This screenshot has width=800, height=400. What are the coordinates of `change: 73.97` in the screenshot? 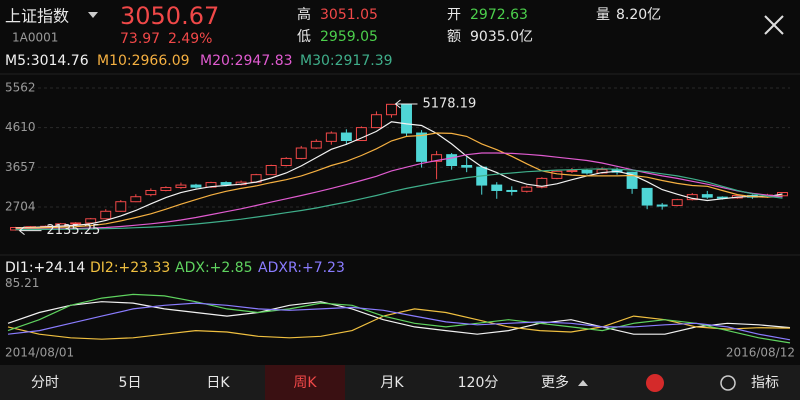 It's located at (140, 39).